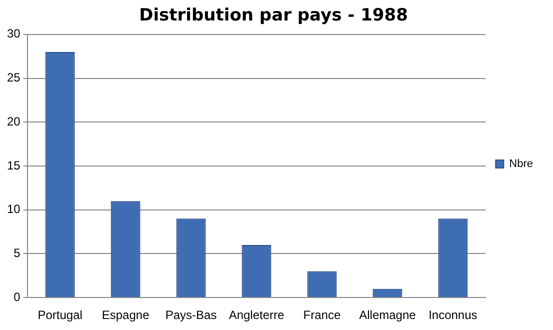 This screenshot has width=553, height=330. What do you see at coordinates (60, 315) in the screenshot?
I see `x-tick-label: Portugal` at bounding box center [60, 315].